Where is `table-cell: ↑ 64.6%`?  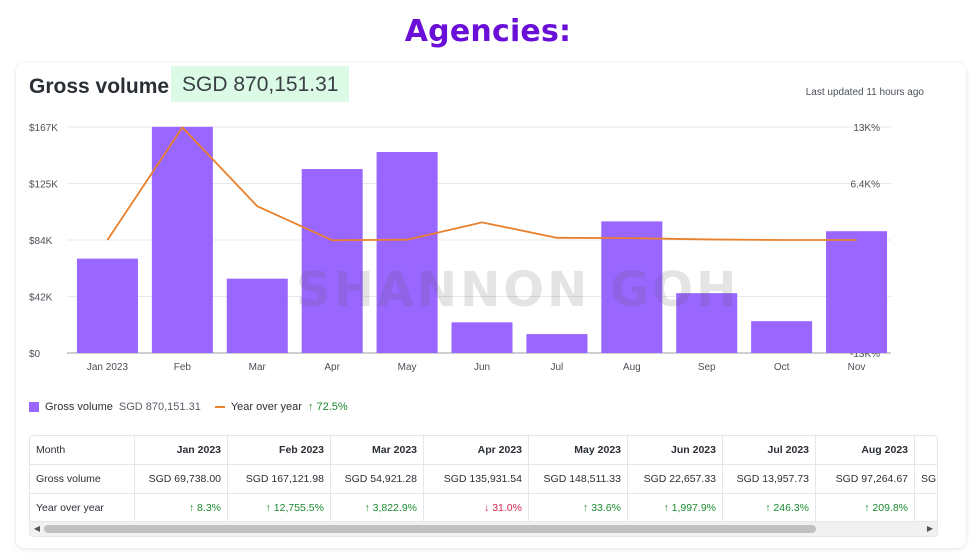 table-cell: ↑ 64.6% is located at coordinates (925, 508).